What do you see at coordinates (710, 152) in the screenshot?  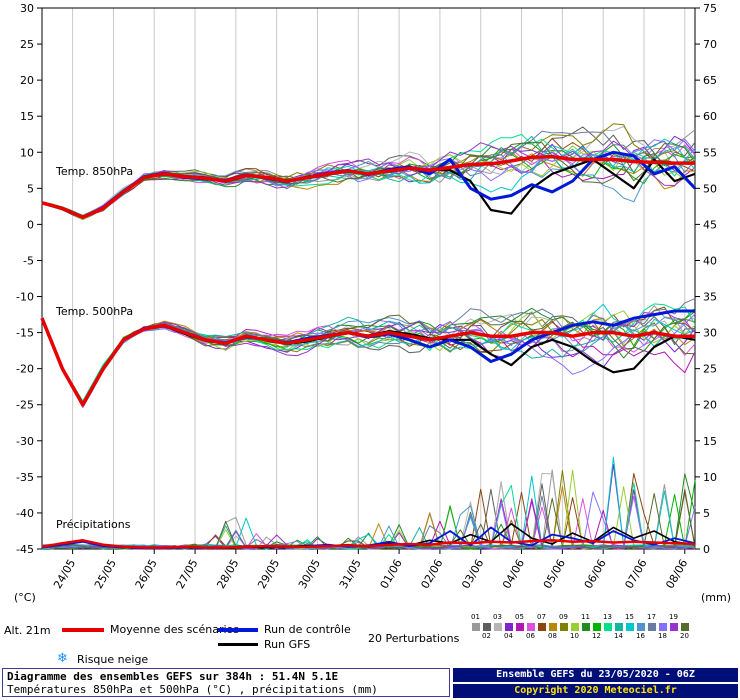 I see `svg-text: 55` at bounding box center [710, 152].